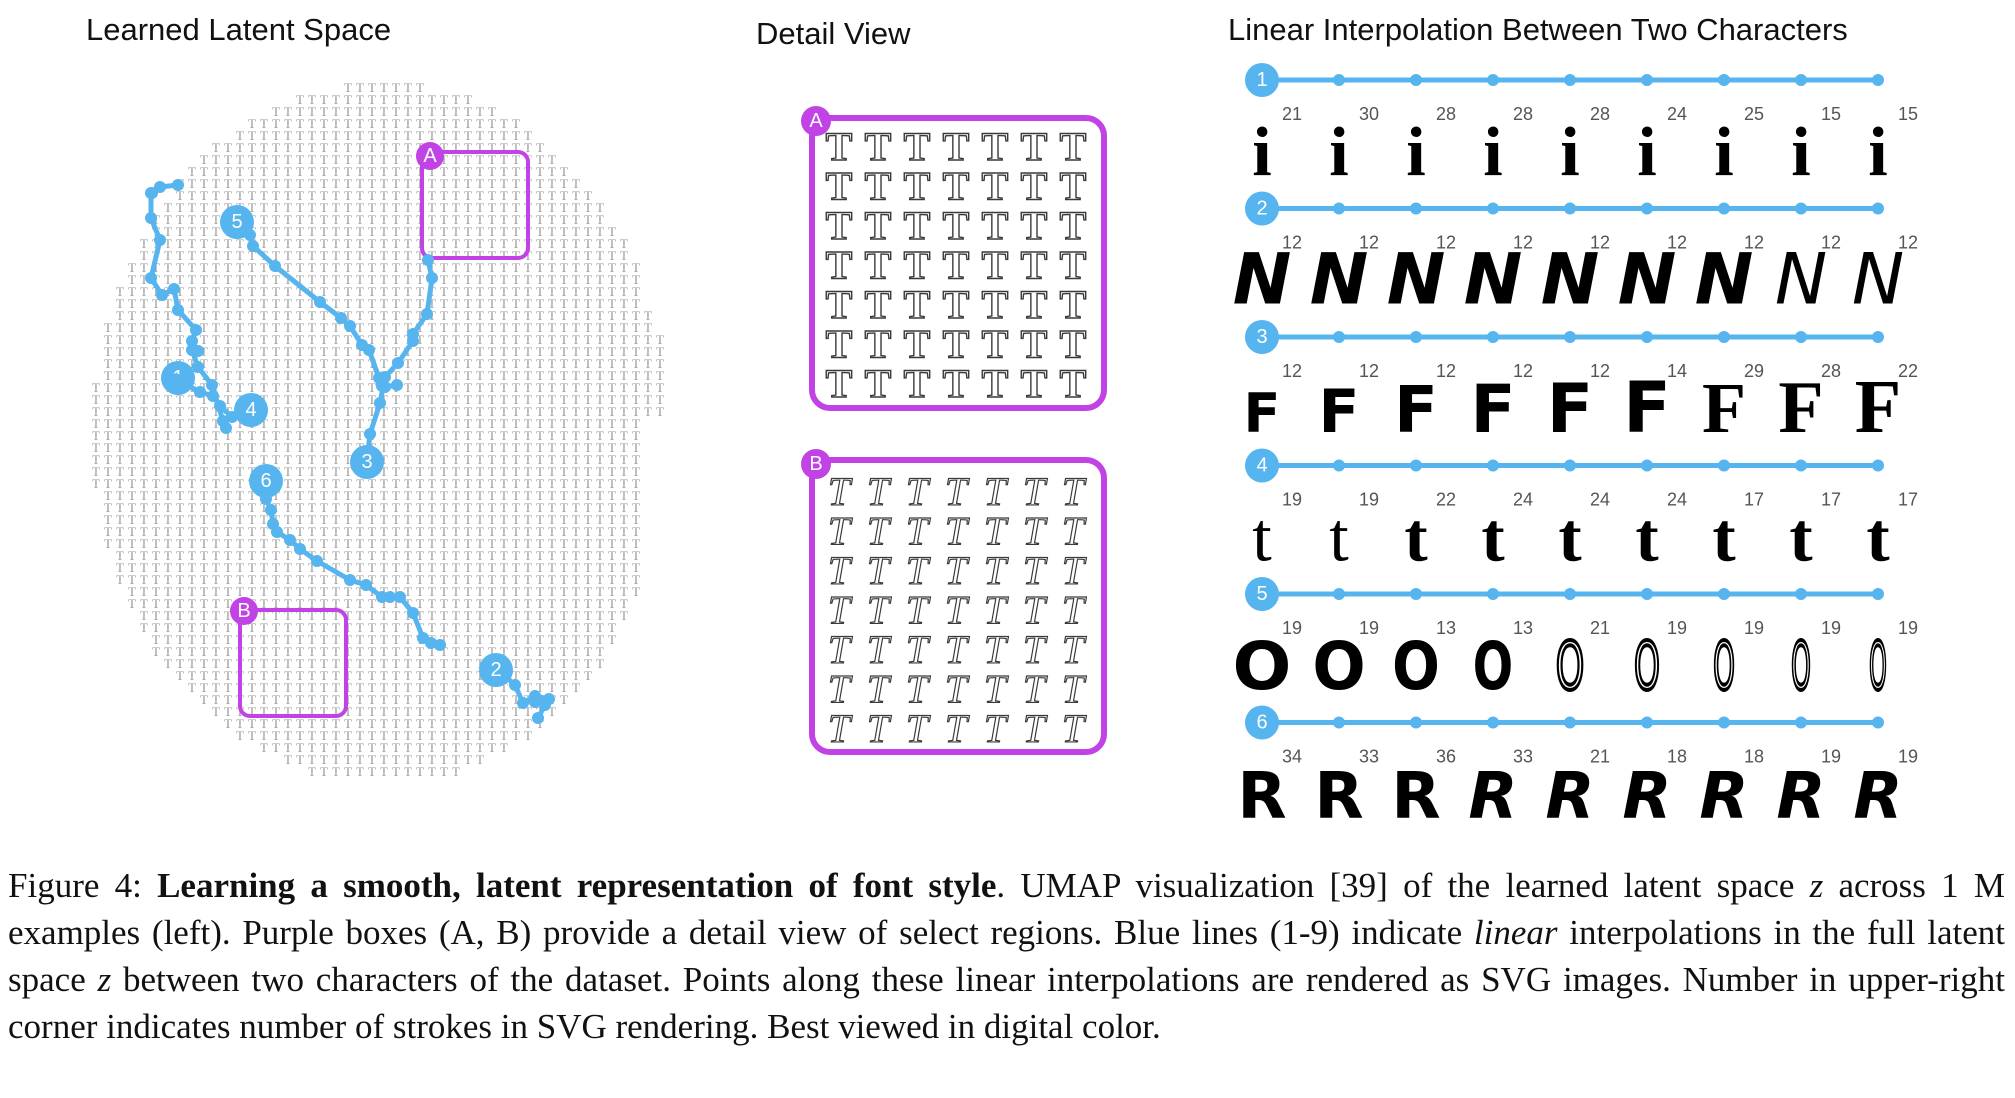  Describe the element at coordinates (1908, 114) in the screenshot. I see `stroke-count: 15` at that location.